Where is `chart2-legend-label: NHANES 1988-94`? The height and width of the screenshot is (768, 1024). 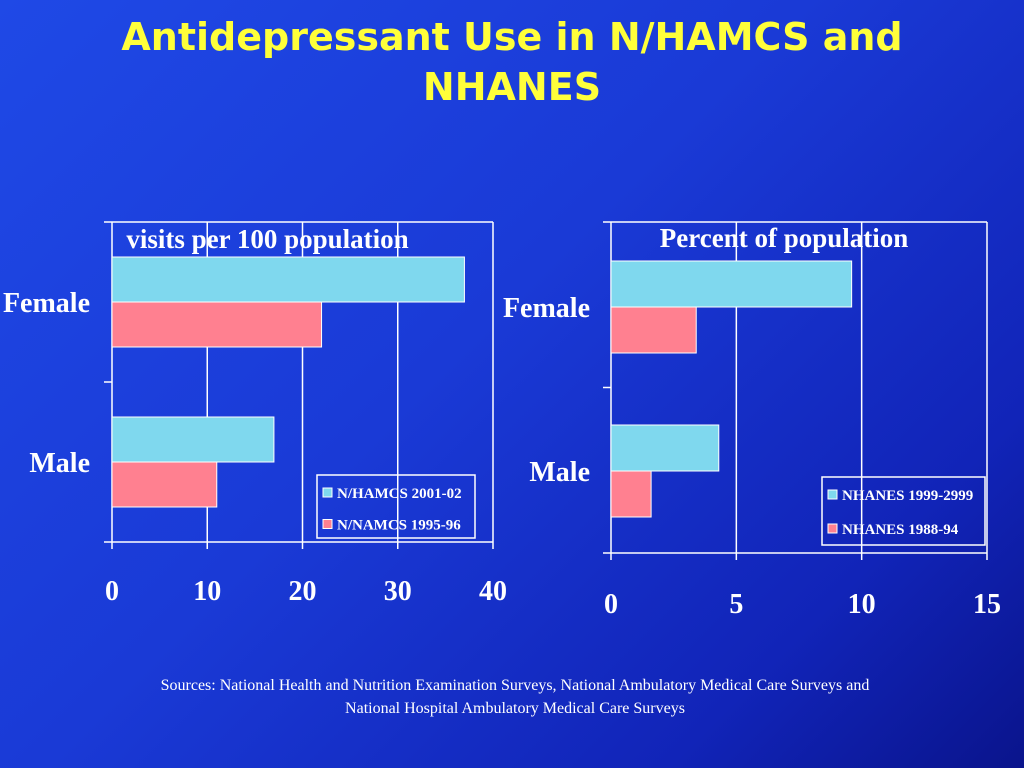 chart2-legend-label: NHANES 1988-94 is located at coordinates (900, 530).